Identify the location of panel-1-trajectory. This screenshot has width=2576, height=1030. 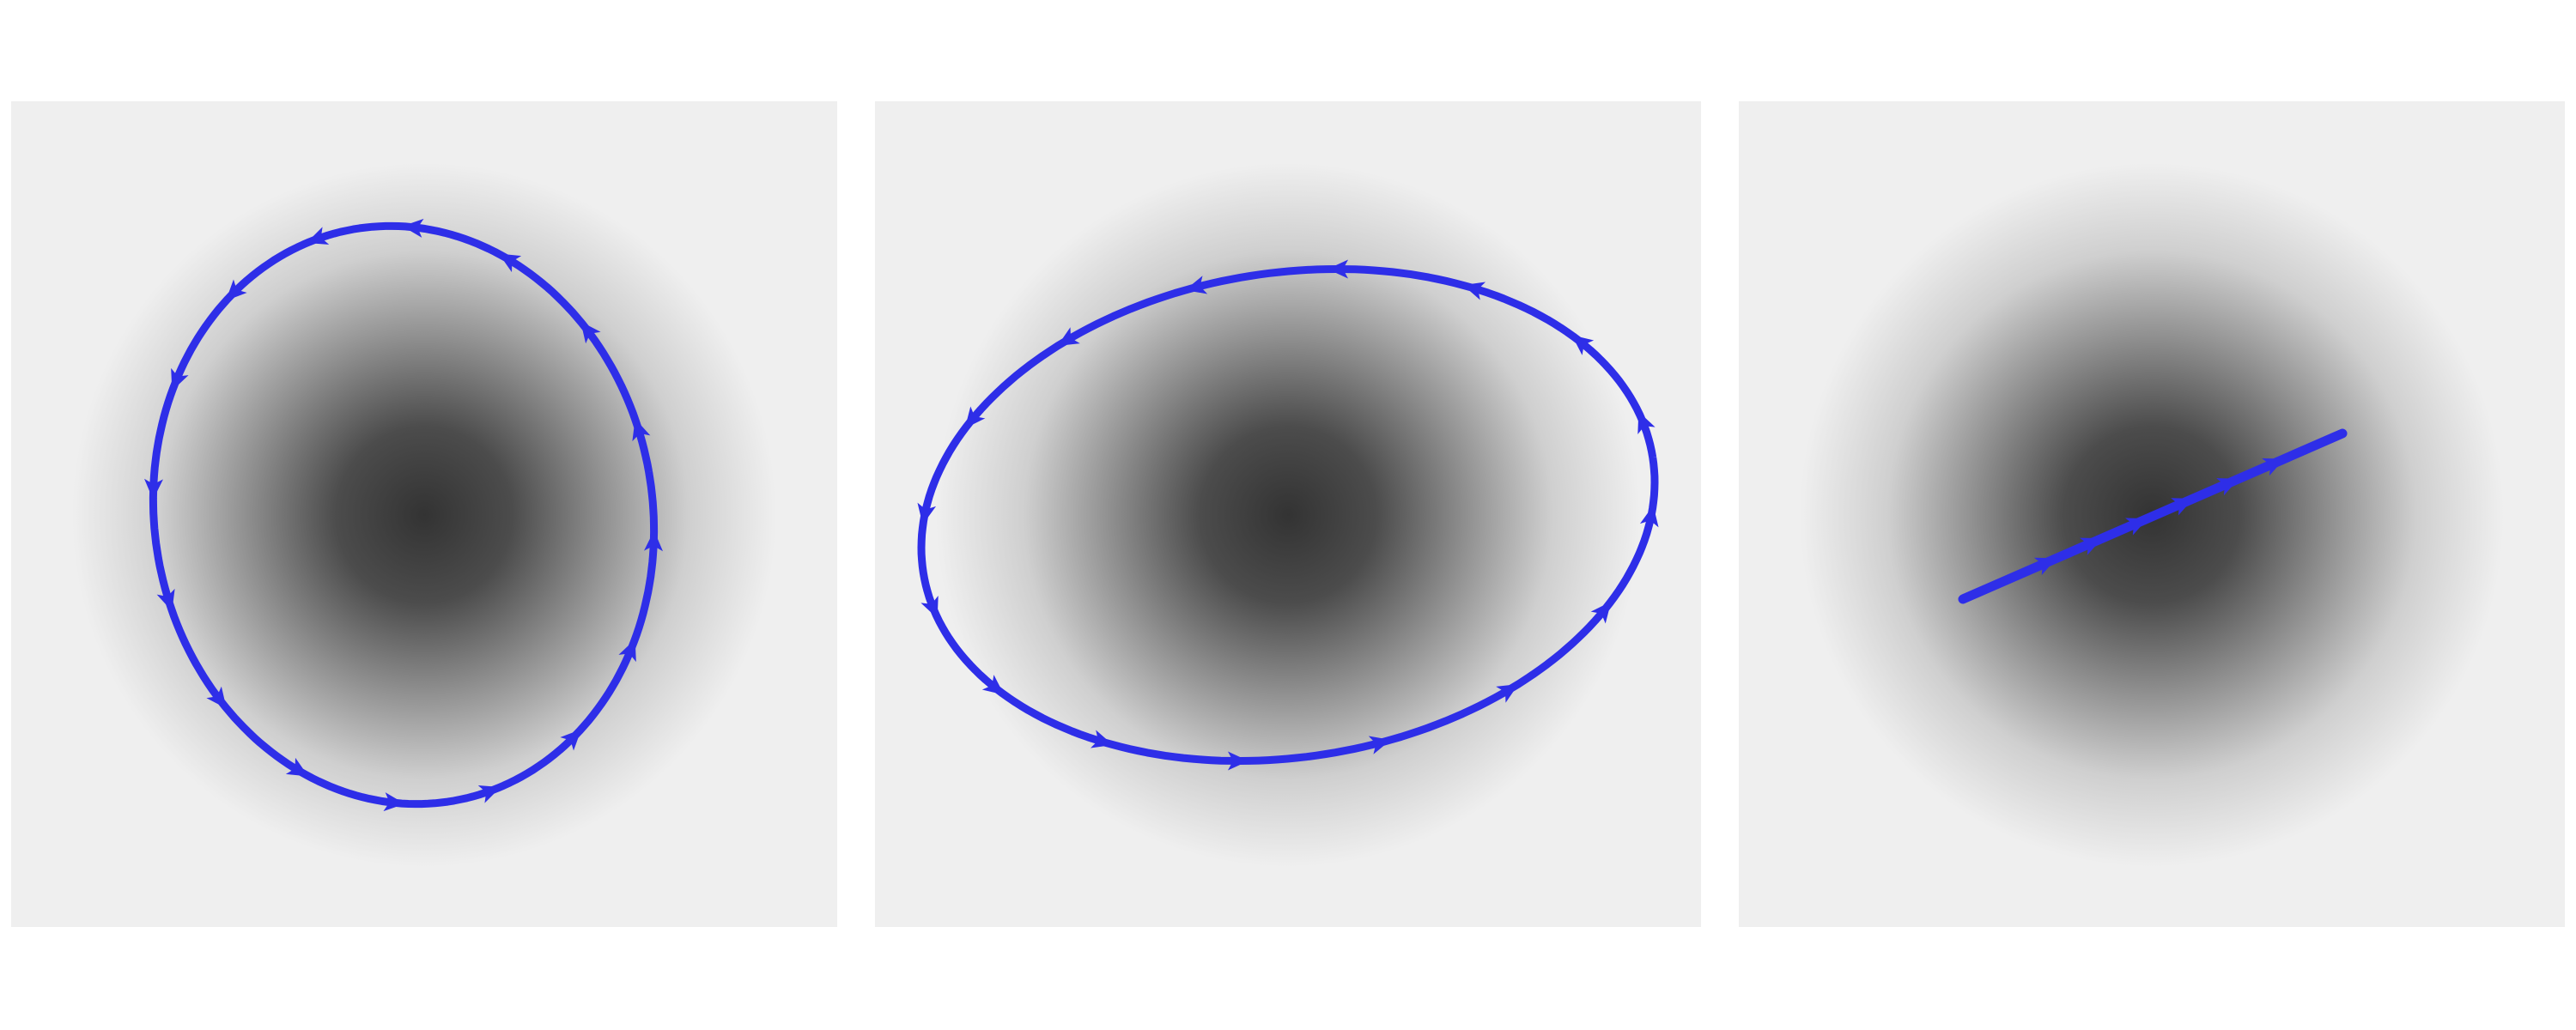
(403, 515).